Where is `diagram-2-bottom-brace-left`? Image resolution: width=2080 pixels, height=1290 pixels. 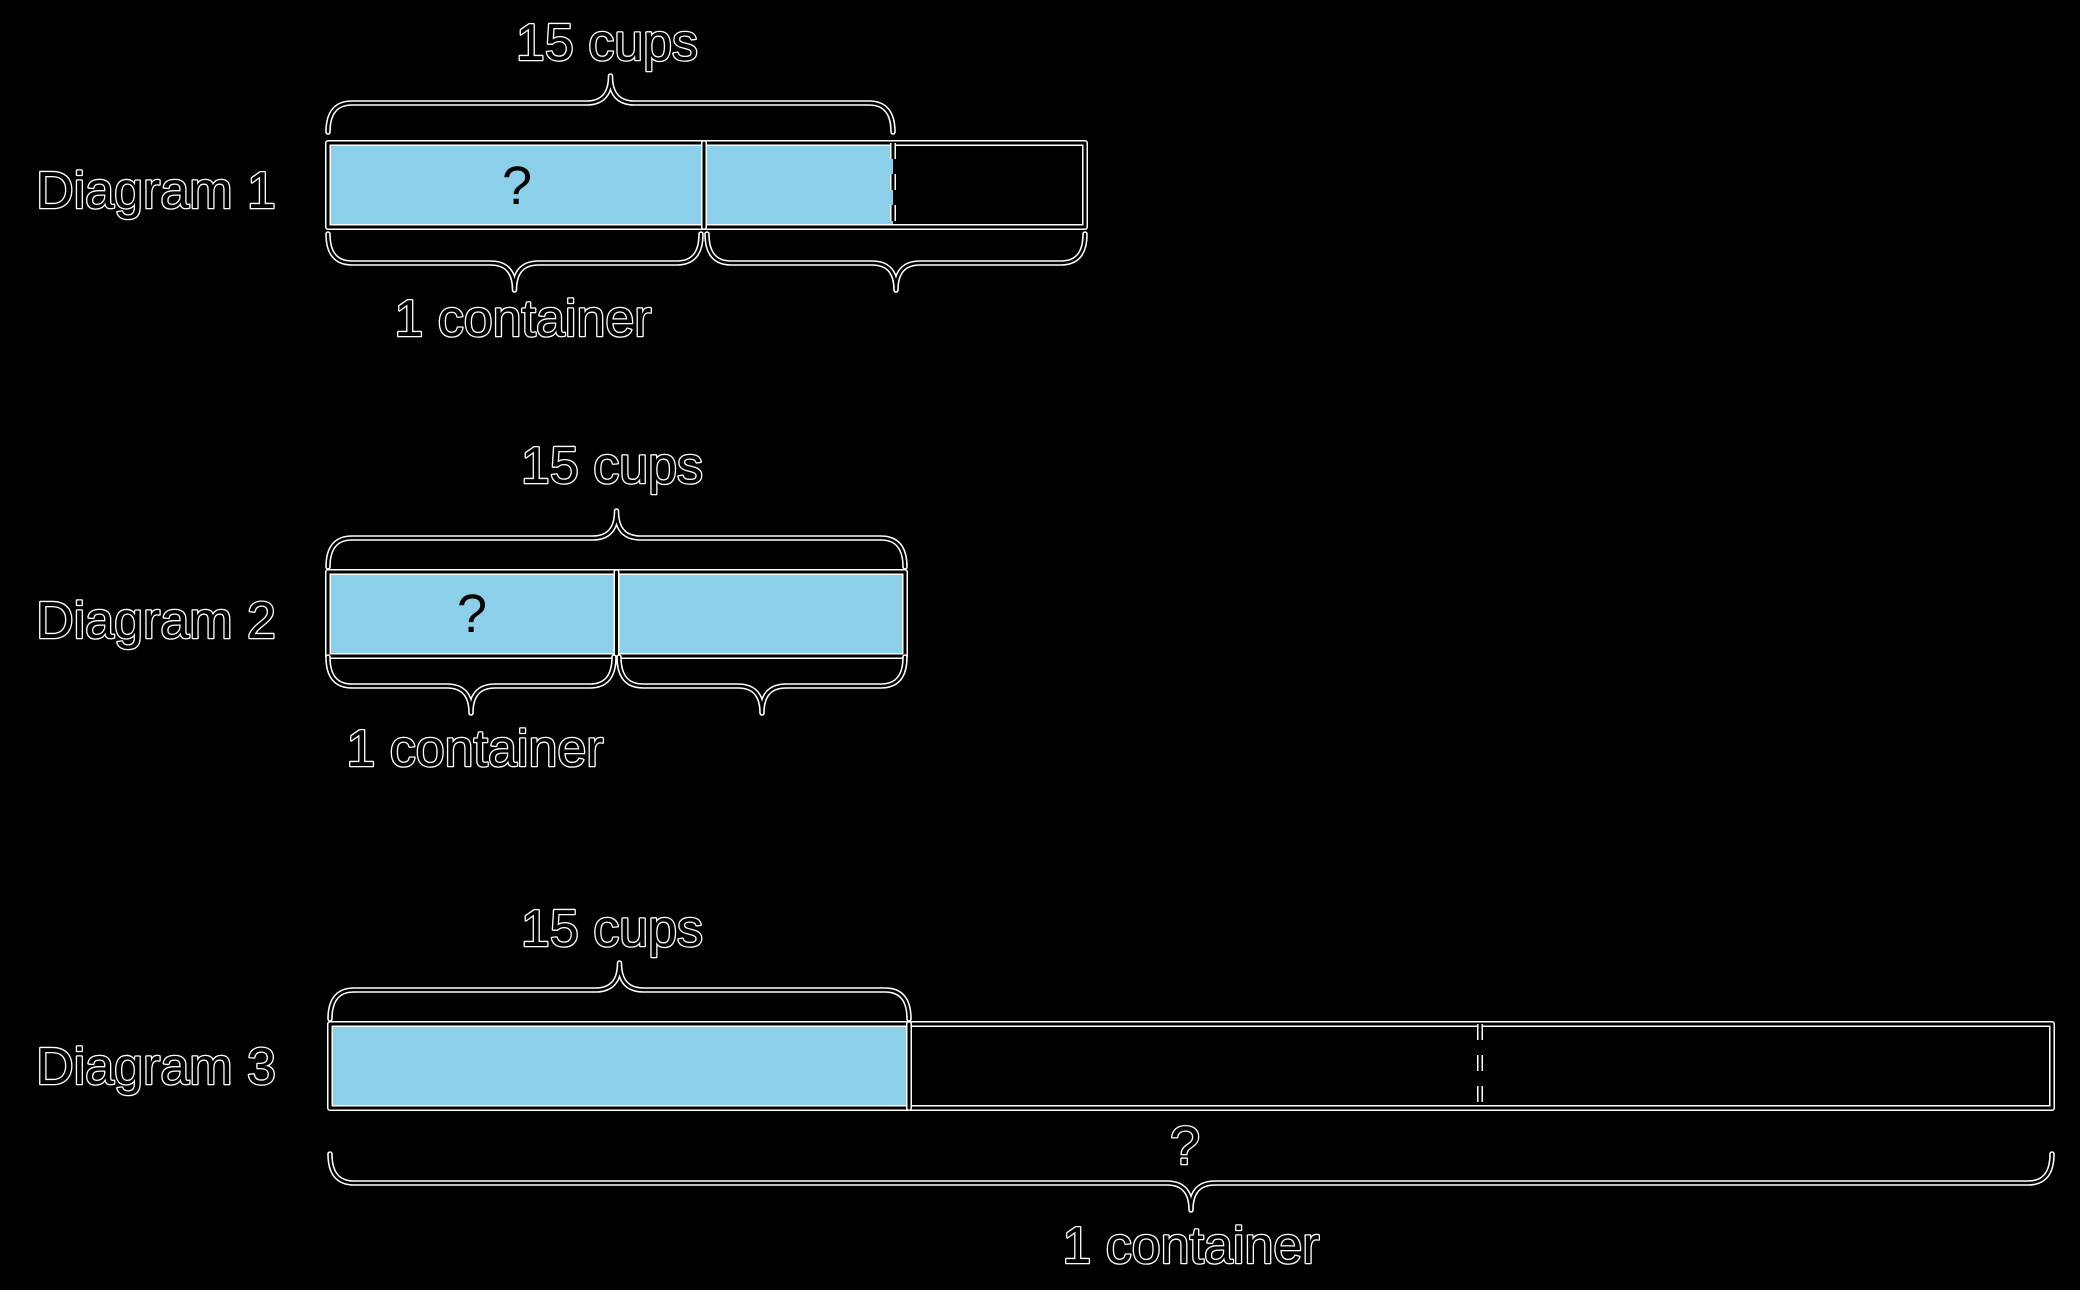
diagram-2-bottom-brace-left is located at coordinates (471, 685).